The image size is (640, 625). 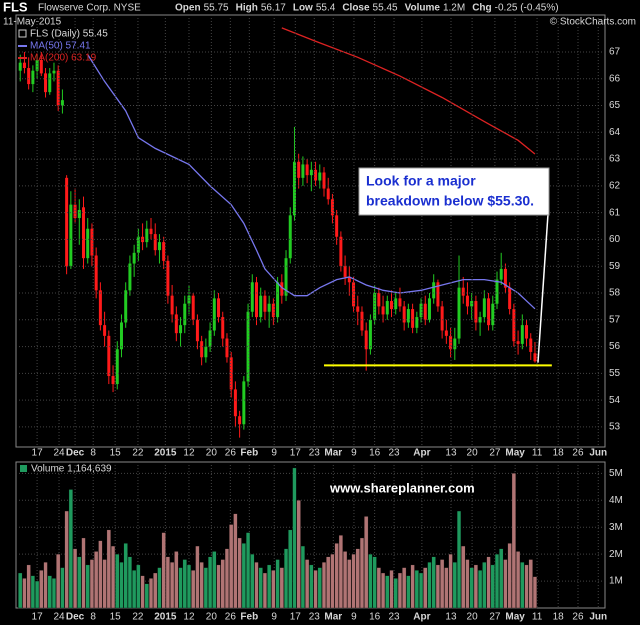 What do you see at coordinates (247, 8) in the screenshot?
I see `quote-name: High` at bounding box center [247, 8].